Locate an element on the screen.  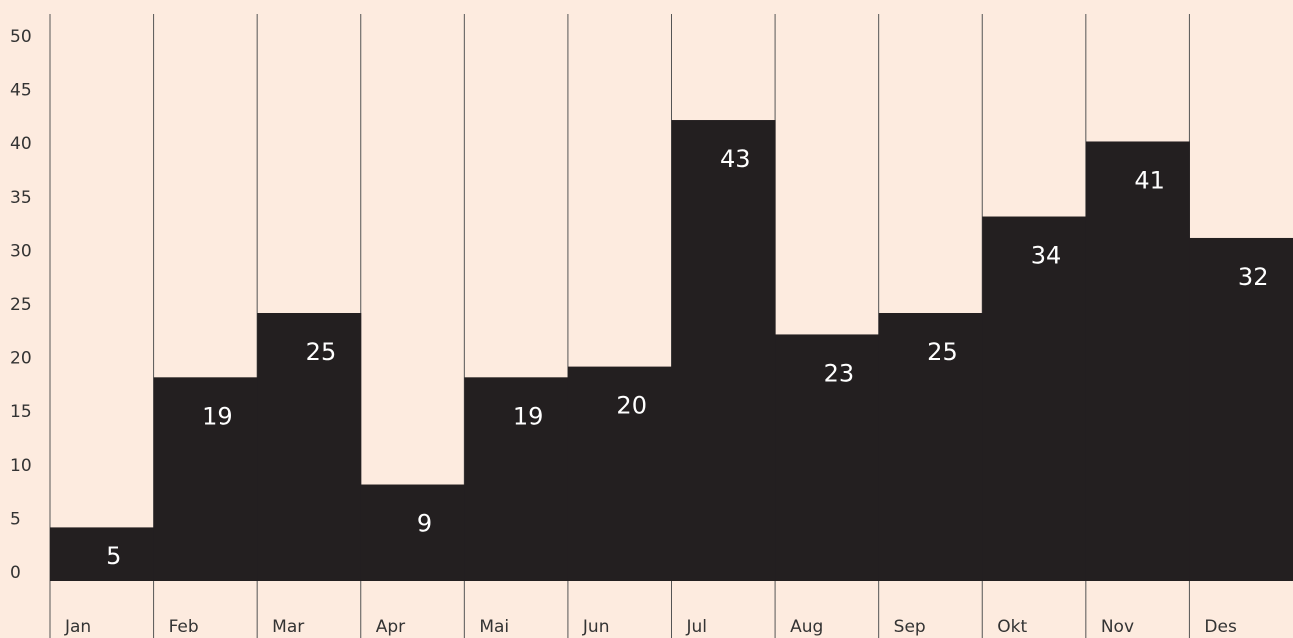
y-tick-label: 20 is located at coordinates (21, 359).